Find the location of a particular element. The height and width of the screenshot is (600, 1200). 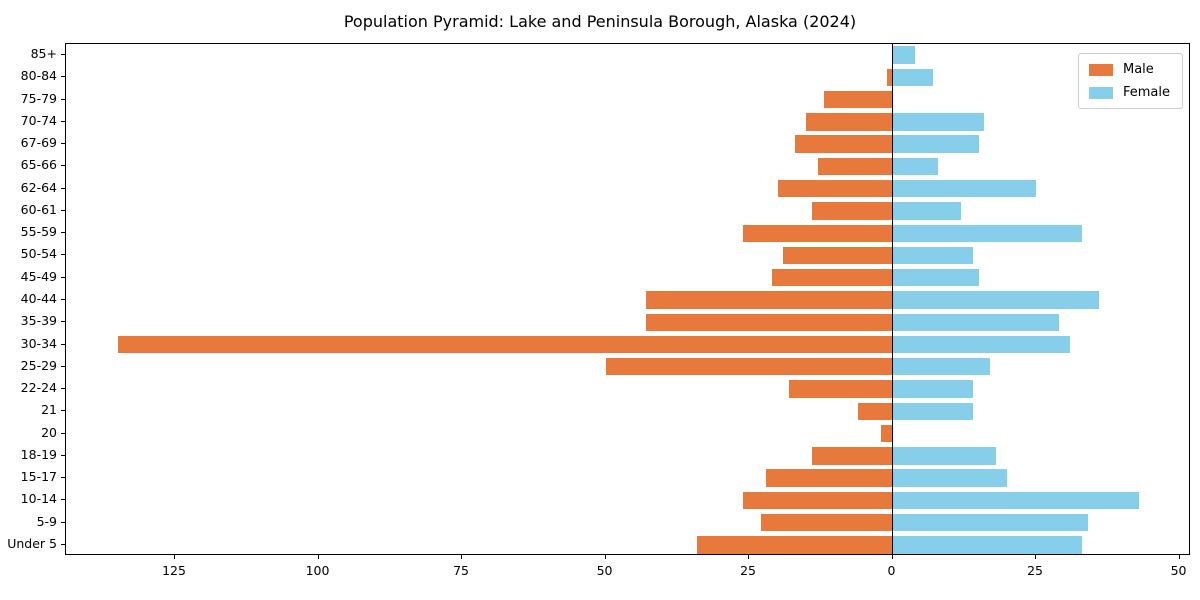

y-tick-label: 18-19 is located at coordinates (38, 454).